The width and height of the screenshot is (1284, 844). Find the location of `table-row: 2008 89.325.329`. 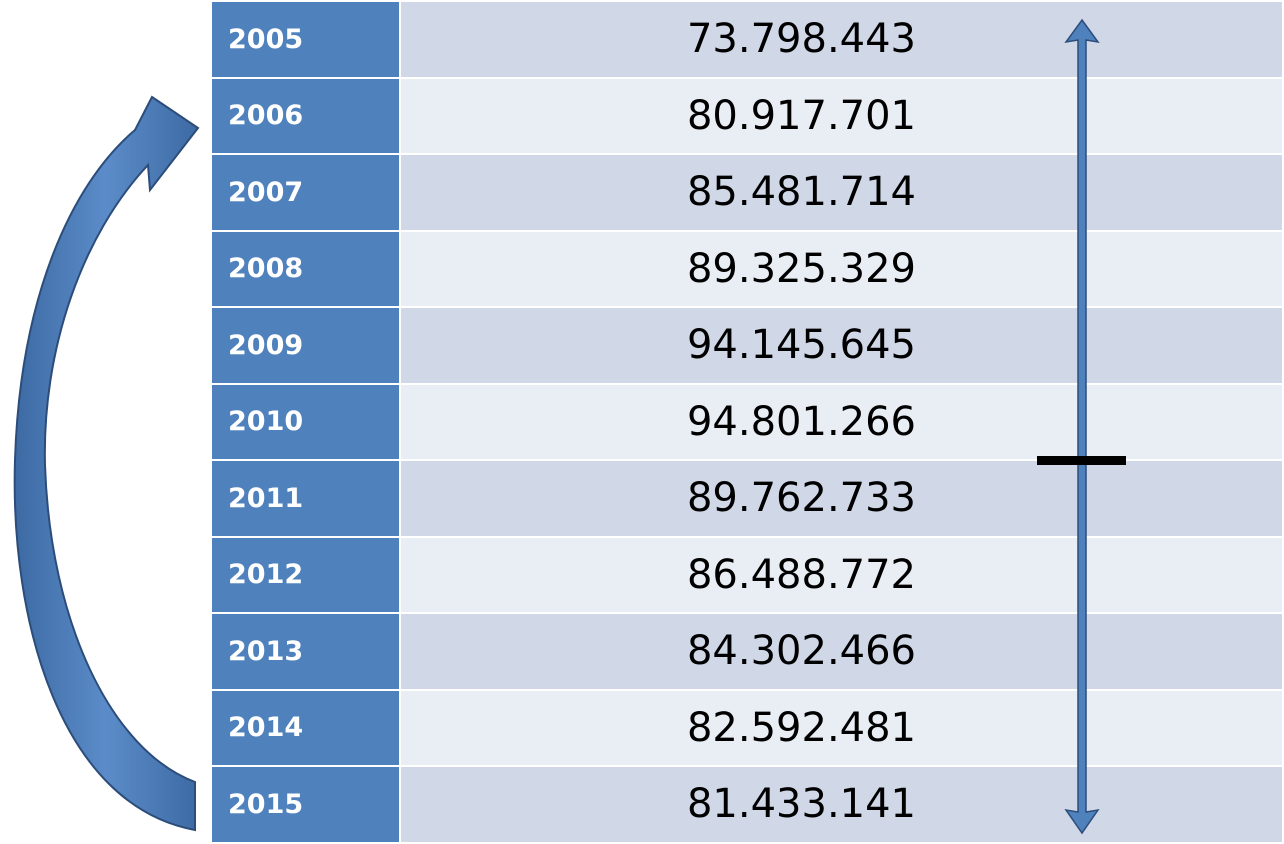

table-row: 2008 89.325.329 is located at coordinates (747, 268).